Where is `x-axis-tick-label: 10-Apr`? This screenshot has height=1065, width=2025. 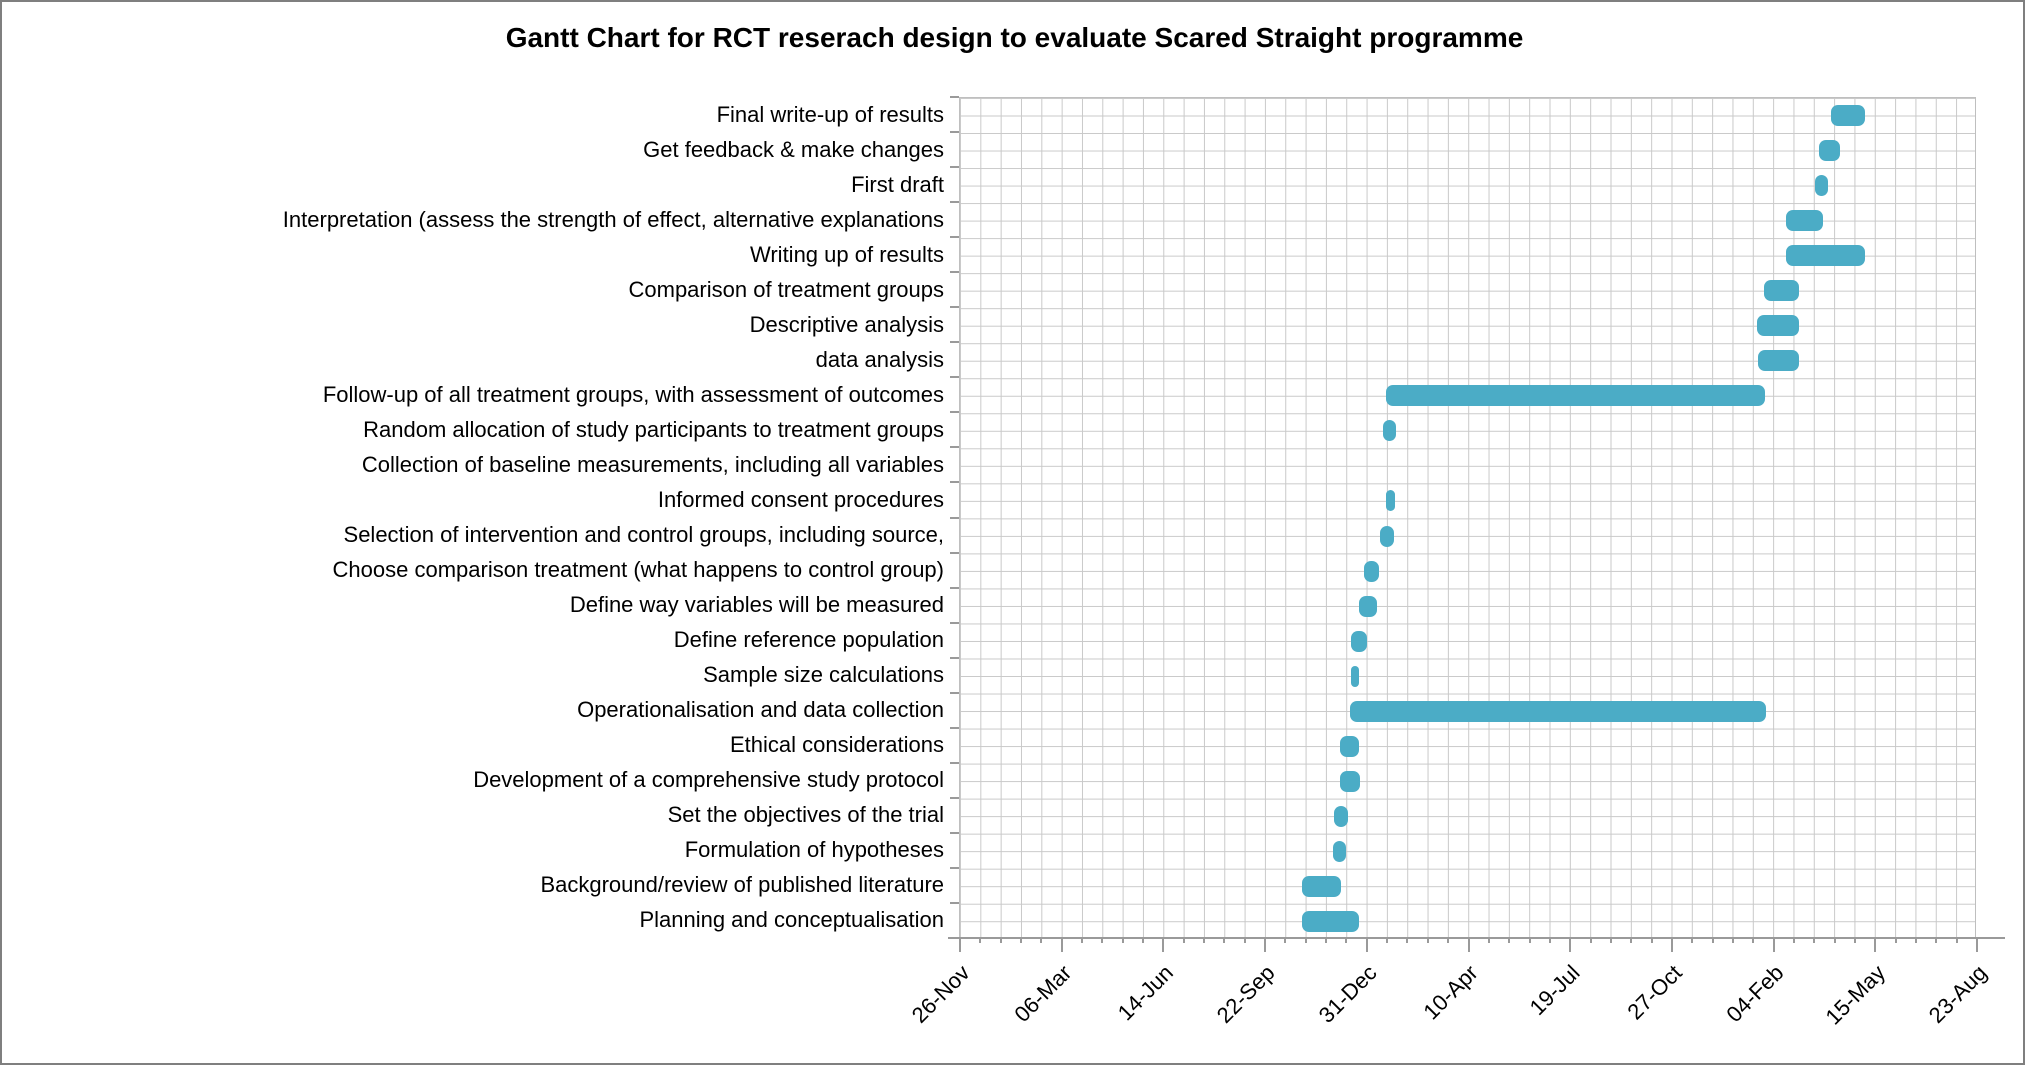 x-axis-tick-label: 10-Apr is located at coordinates (1451, 992).